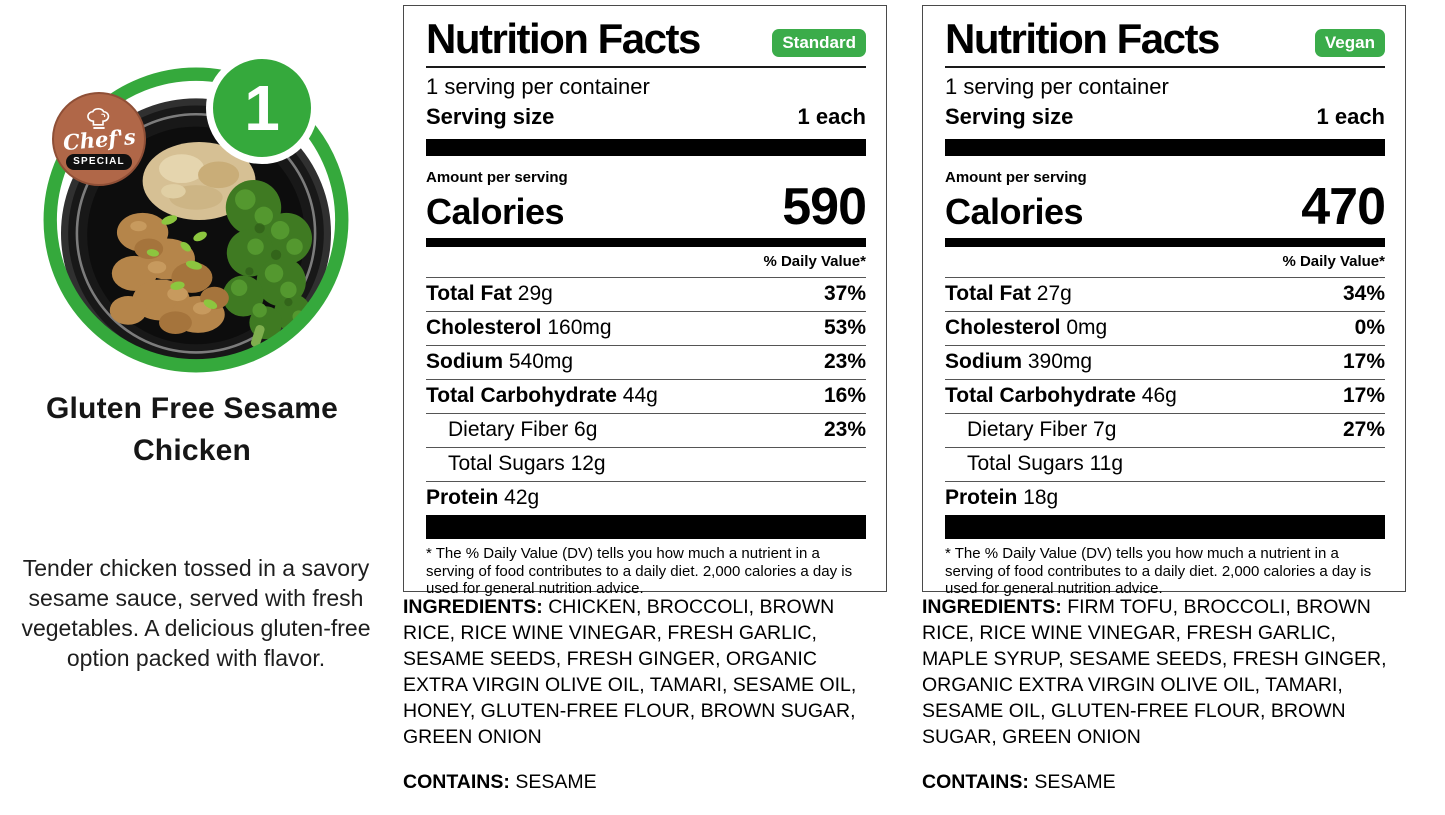  I want to click on chefs-special-badge: Chef's SPECIAL, so click(99, 139).